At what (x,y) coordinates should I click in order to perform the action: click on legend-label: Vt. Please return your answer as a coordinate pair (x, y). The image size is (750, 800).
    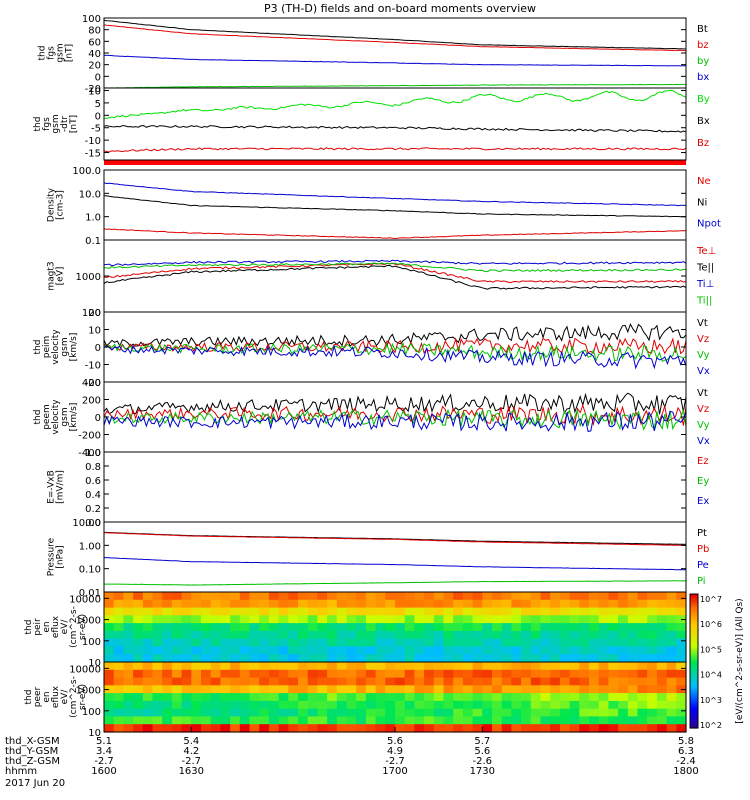
    Looking at the image, I should click on (702, 323).